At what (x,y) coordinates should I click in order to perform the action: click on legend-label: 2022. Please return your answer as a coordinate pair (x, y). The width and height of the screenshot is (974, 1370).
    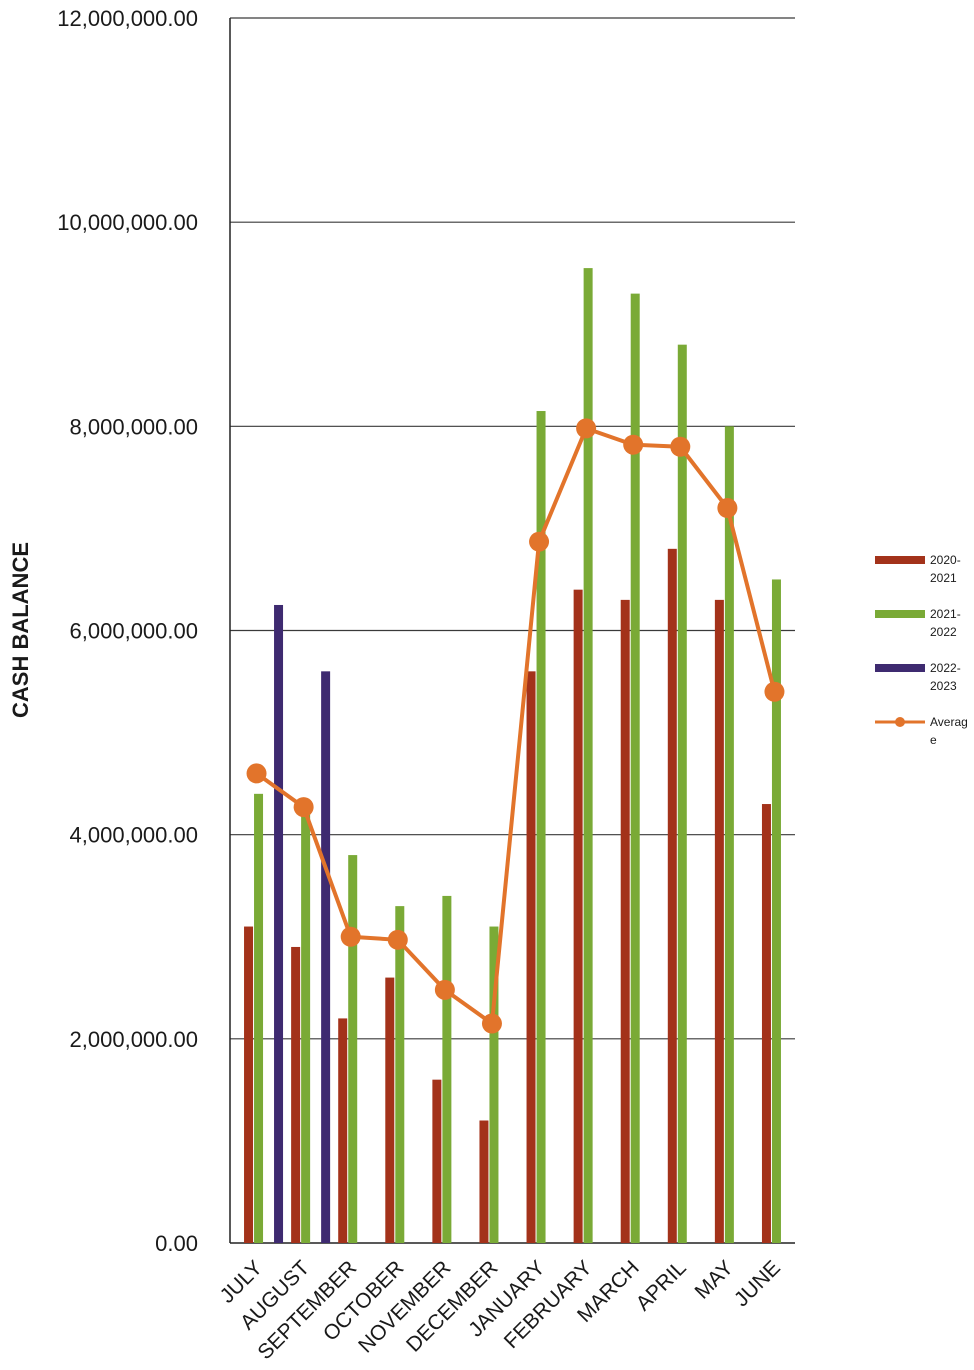
    Looking at the image, I should click on (943, 632).